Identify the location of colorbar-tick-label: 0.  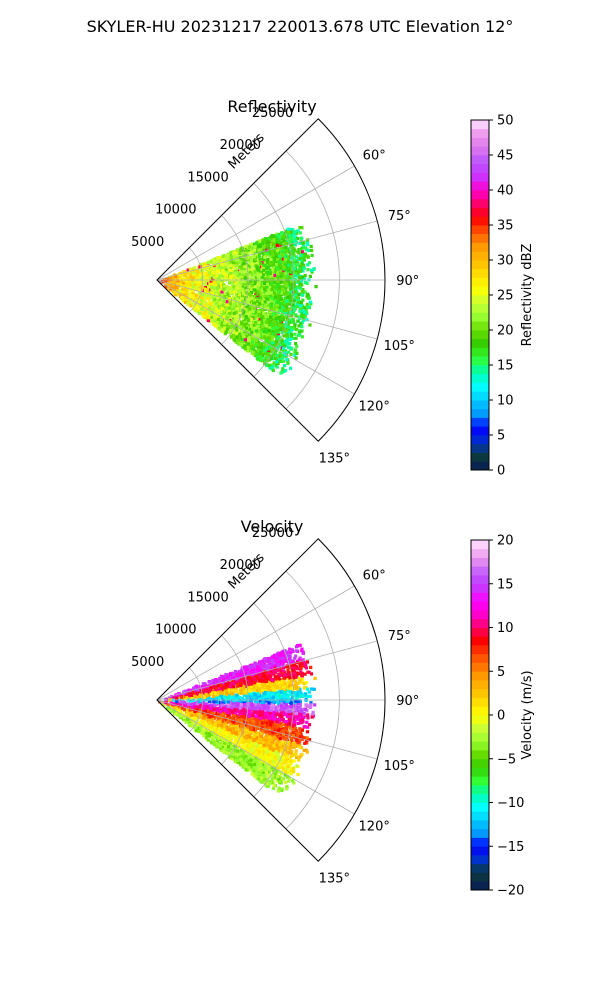
(501, 471).